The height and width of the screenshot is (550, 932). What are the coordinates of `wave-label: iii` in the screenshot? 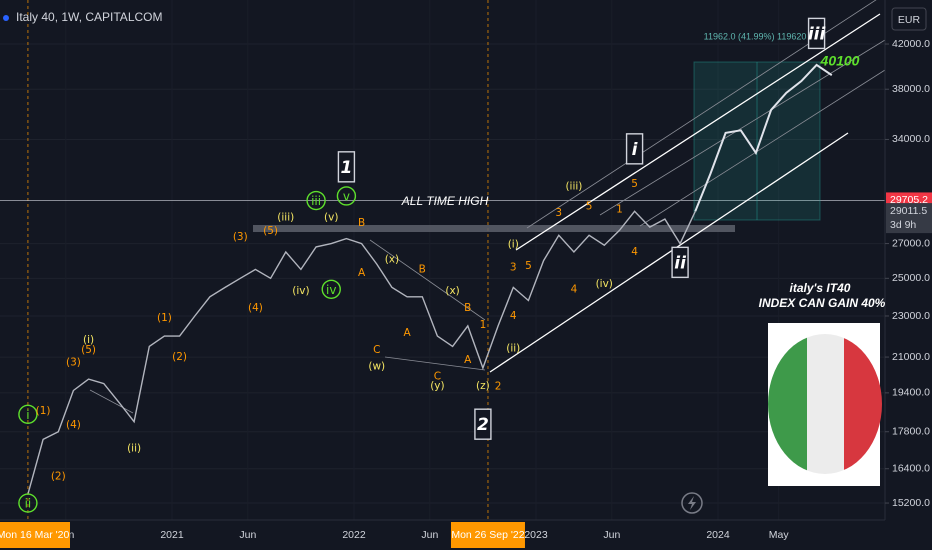 It's located at (316, 200).